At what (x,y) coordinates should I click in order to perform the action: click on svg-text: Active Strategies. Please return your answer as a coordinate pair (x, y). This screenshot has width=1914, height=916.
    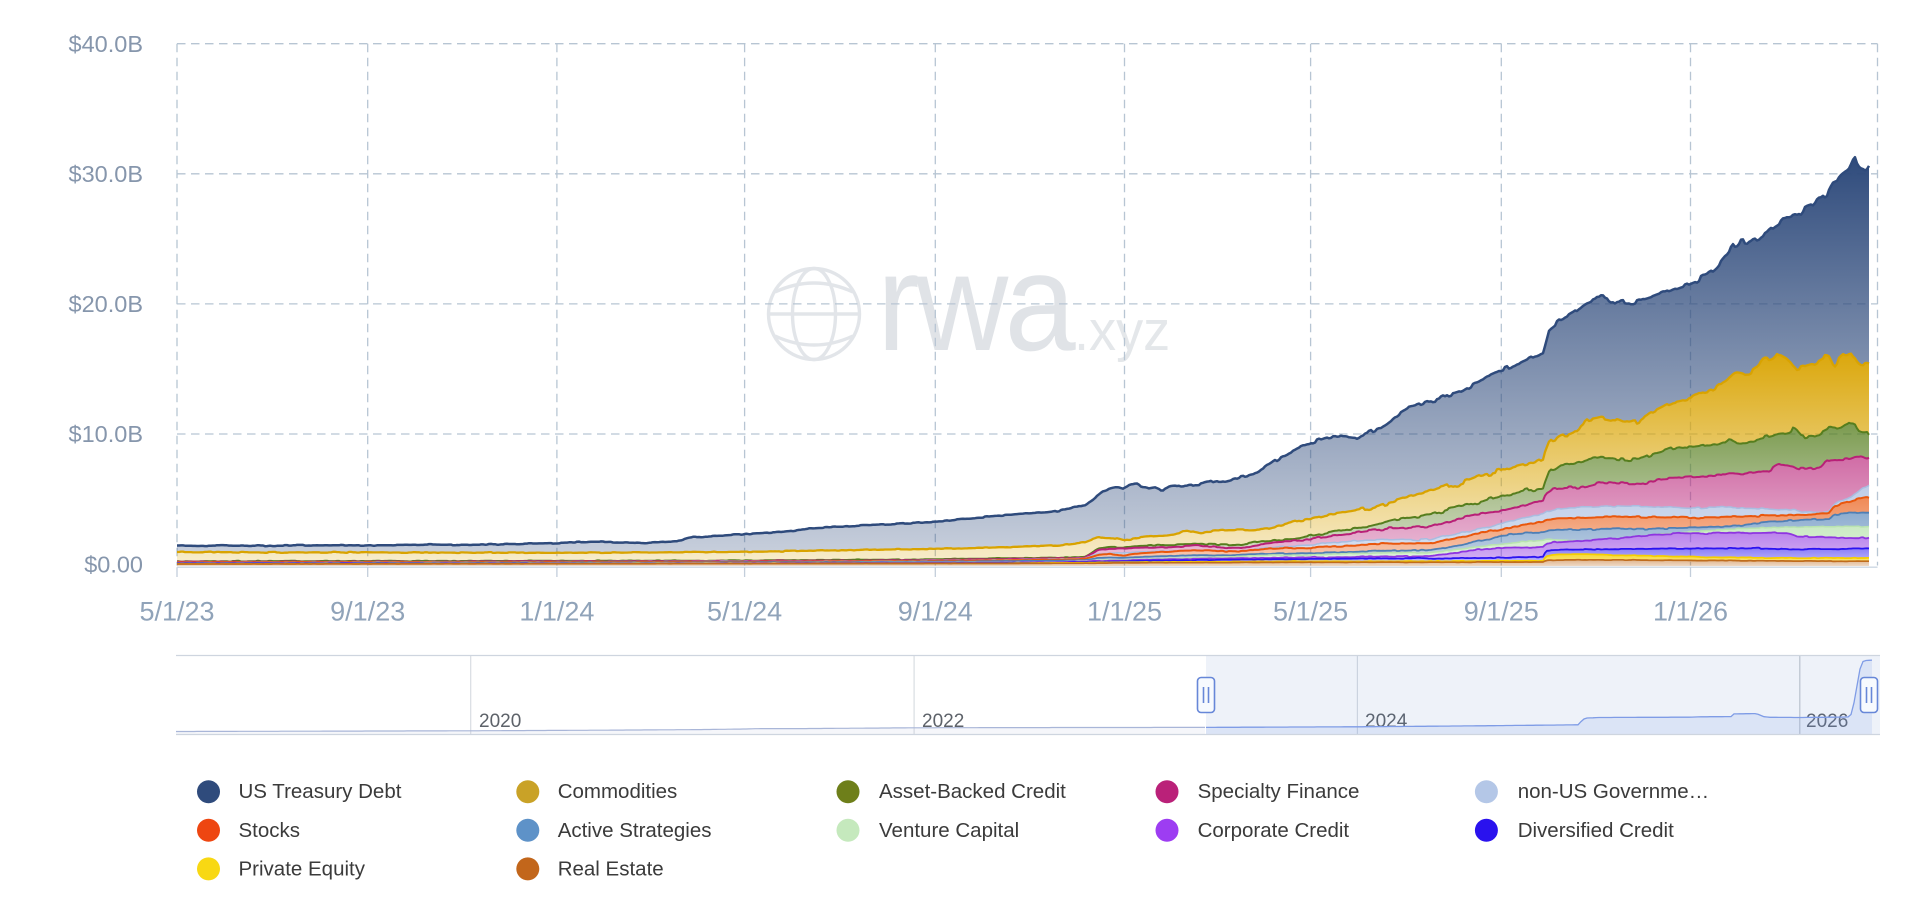
    Looking at the image, I should click on (635, 830).